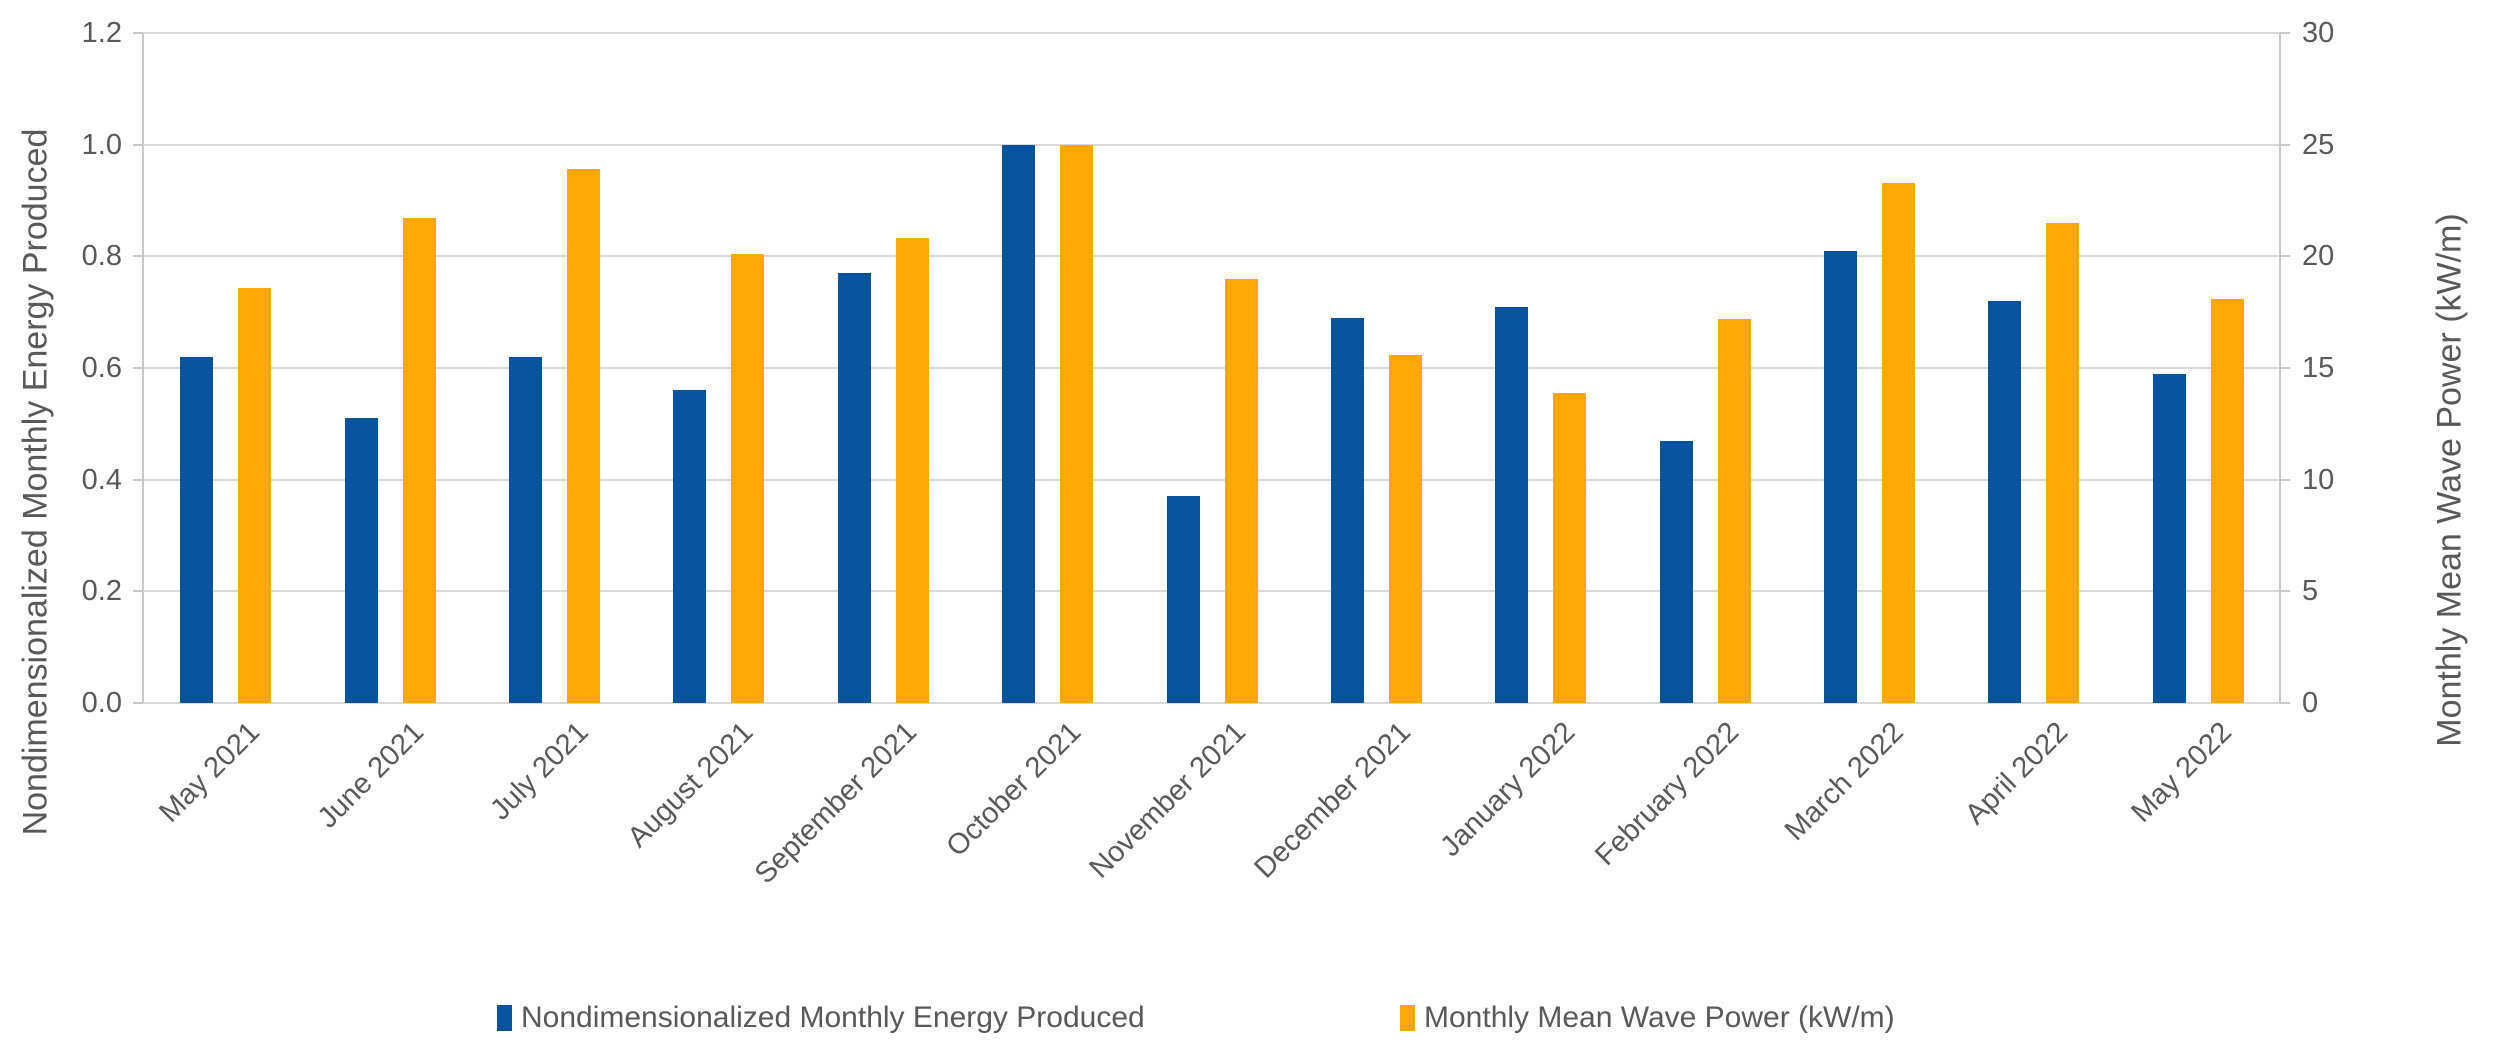 This screenshot has width=2496, height=1054. I want to click on x-axis-label: June 2021, so click(371, 775).